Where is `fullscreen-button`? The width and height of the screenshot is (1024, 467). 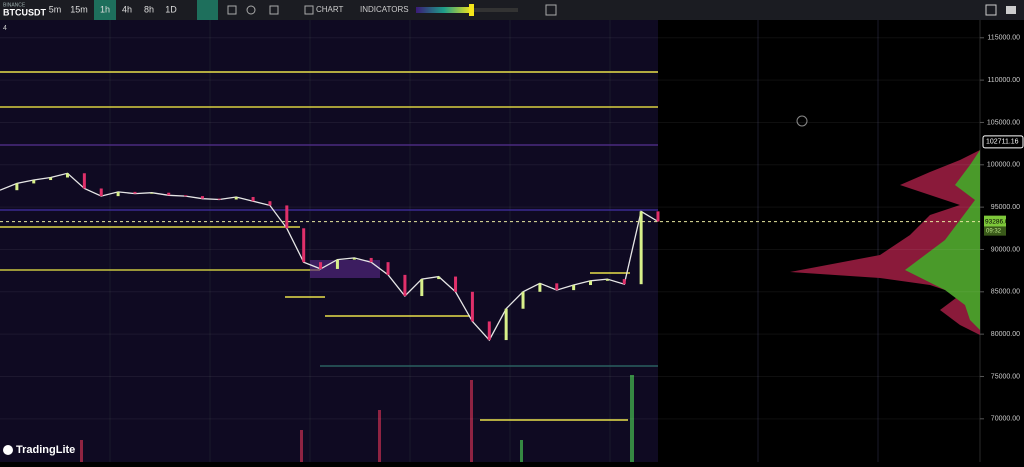 fullscreen-button is located at coordinates (991, 10).